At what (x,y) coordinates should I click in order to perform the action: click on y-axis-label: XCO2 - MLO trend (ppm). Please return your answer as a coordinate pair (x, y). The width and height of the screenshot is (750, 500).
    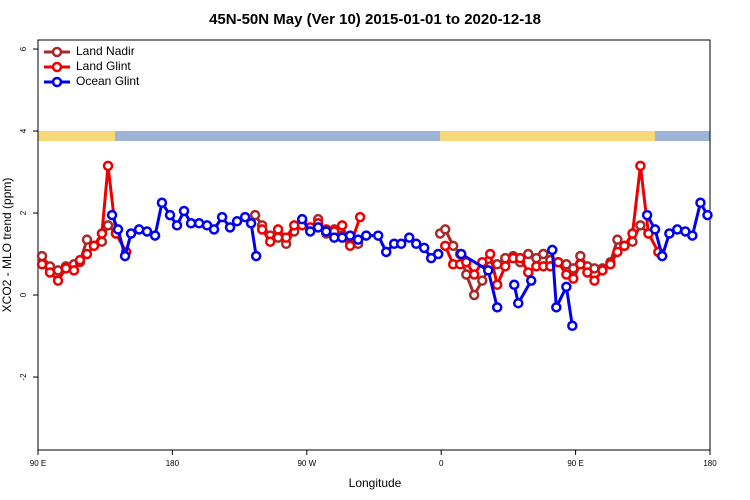
    Looking at the image, I should click on (7, 245).